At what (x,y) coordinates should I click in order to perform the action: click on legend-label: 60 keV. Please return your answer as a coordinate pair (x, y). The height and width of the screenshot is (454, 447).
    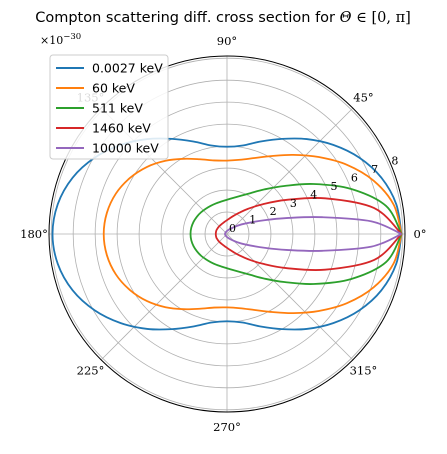
    Looking at the image, I should click on (113, 88).